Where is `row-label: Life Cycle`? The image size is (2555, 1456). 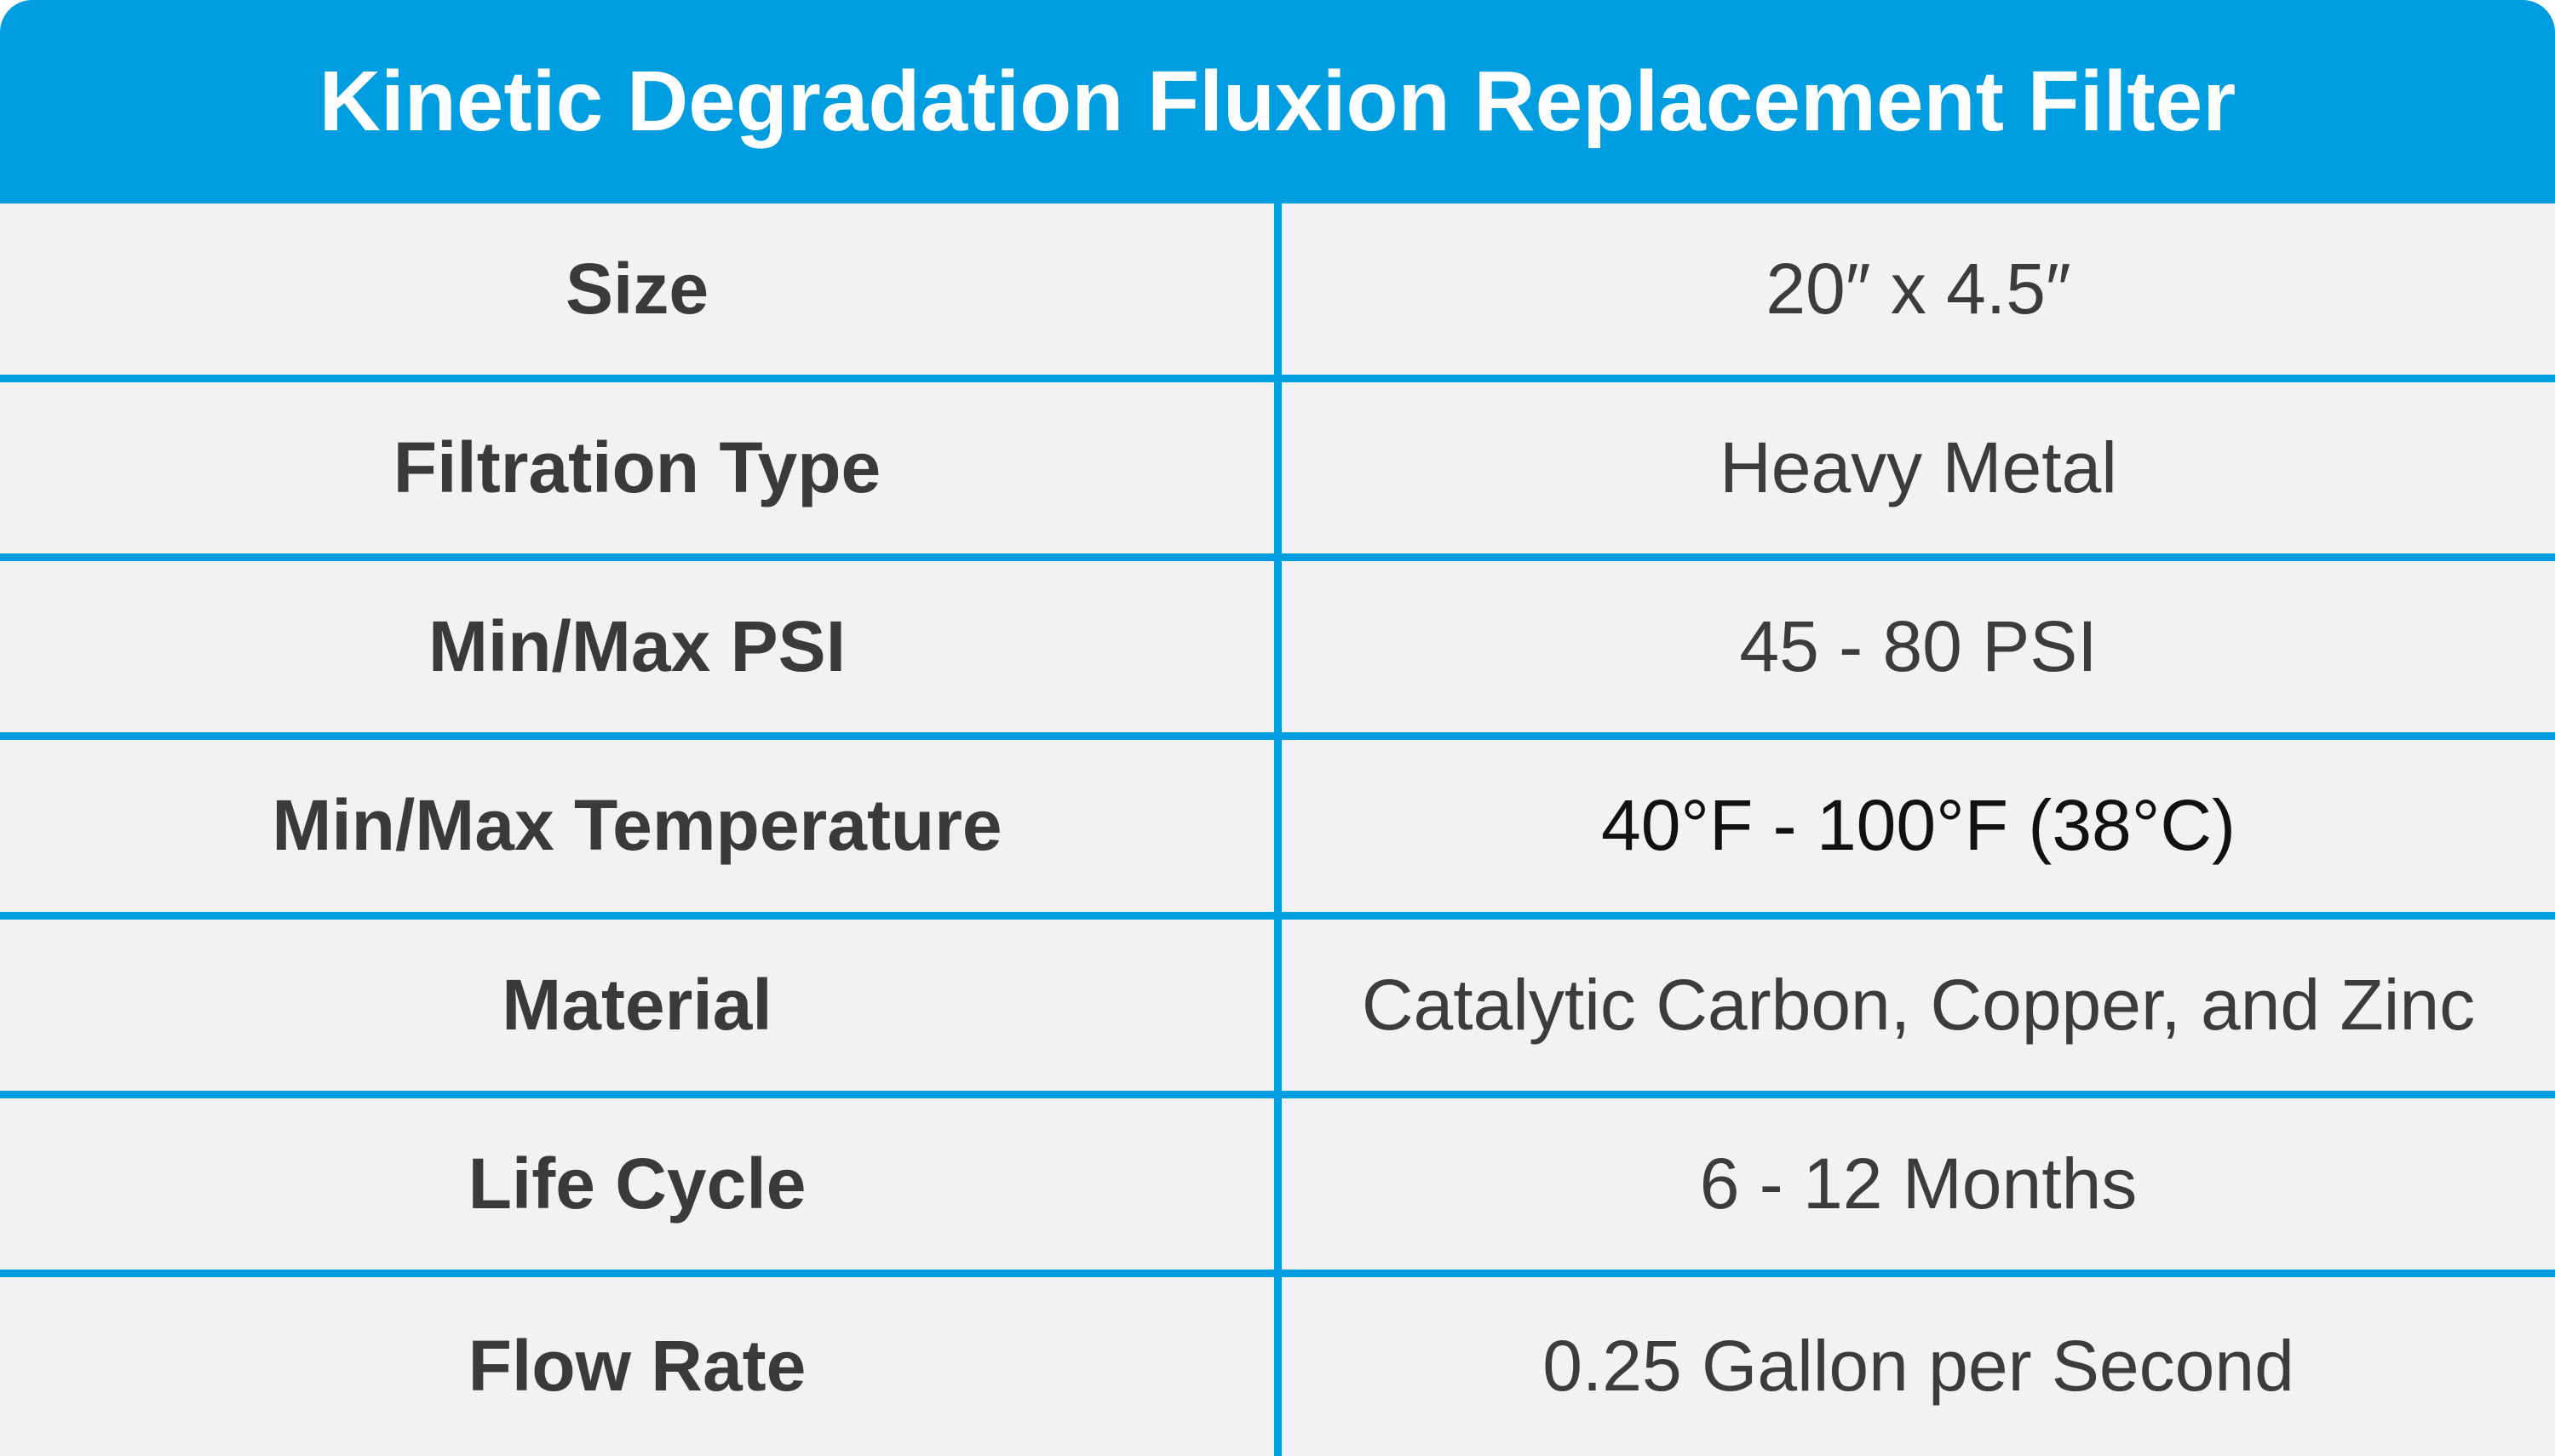 row-label: Life Cycle is located at coordinates (637, 1183).